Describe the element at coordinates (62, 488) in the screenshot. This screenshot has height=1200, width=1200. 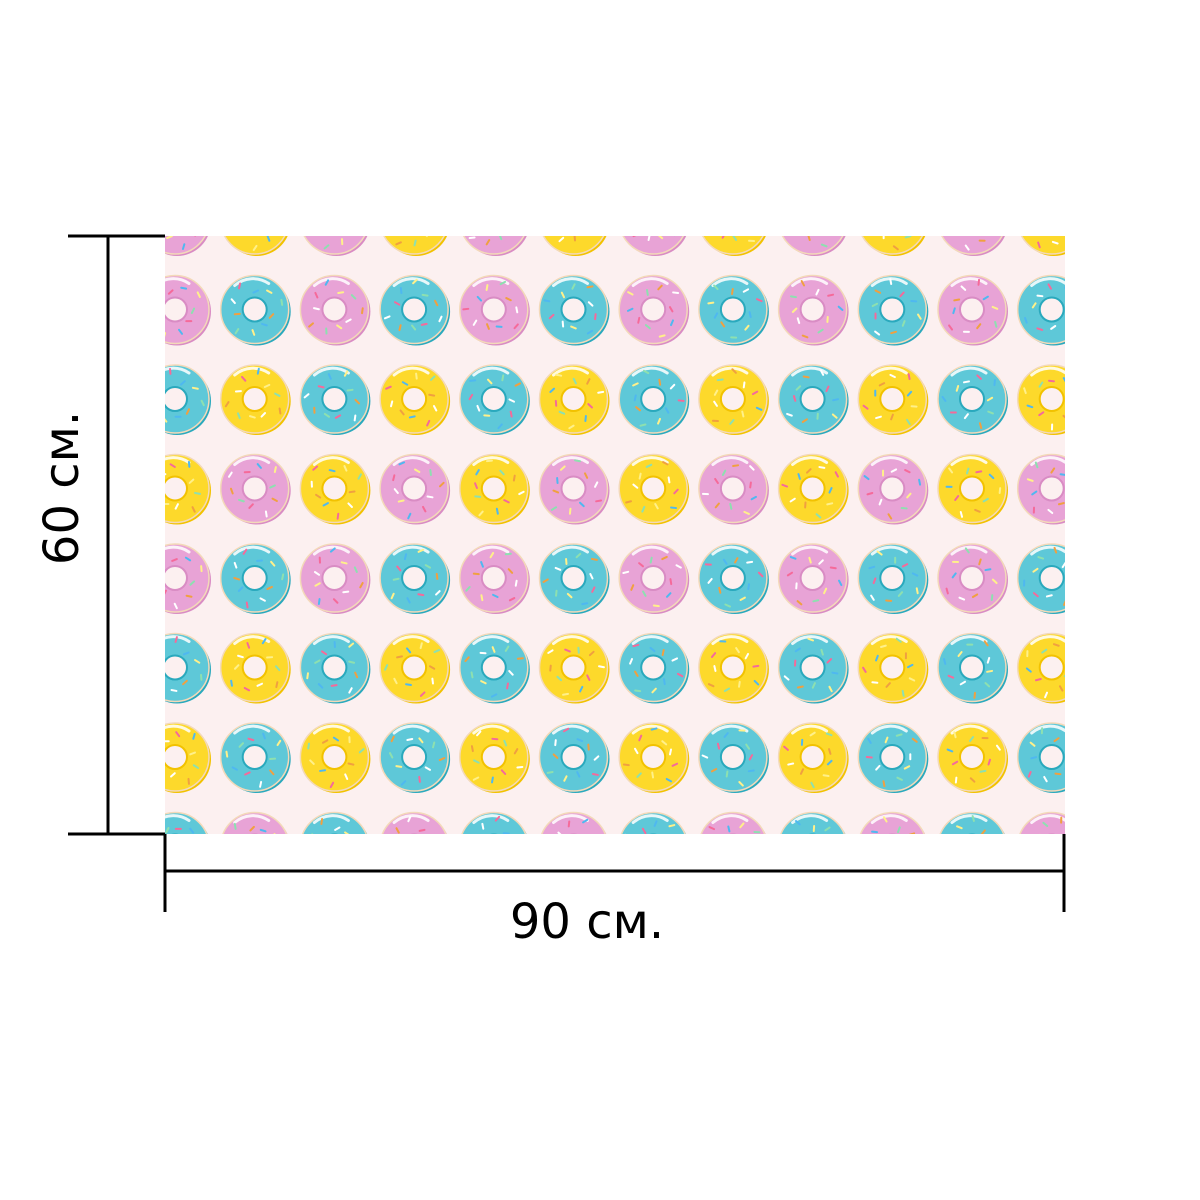
I see `height-label: 60 см.` at that location.